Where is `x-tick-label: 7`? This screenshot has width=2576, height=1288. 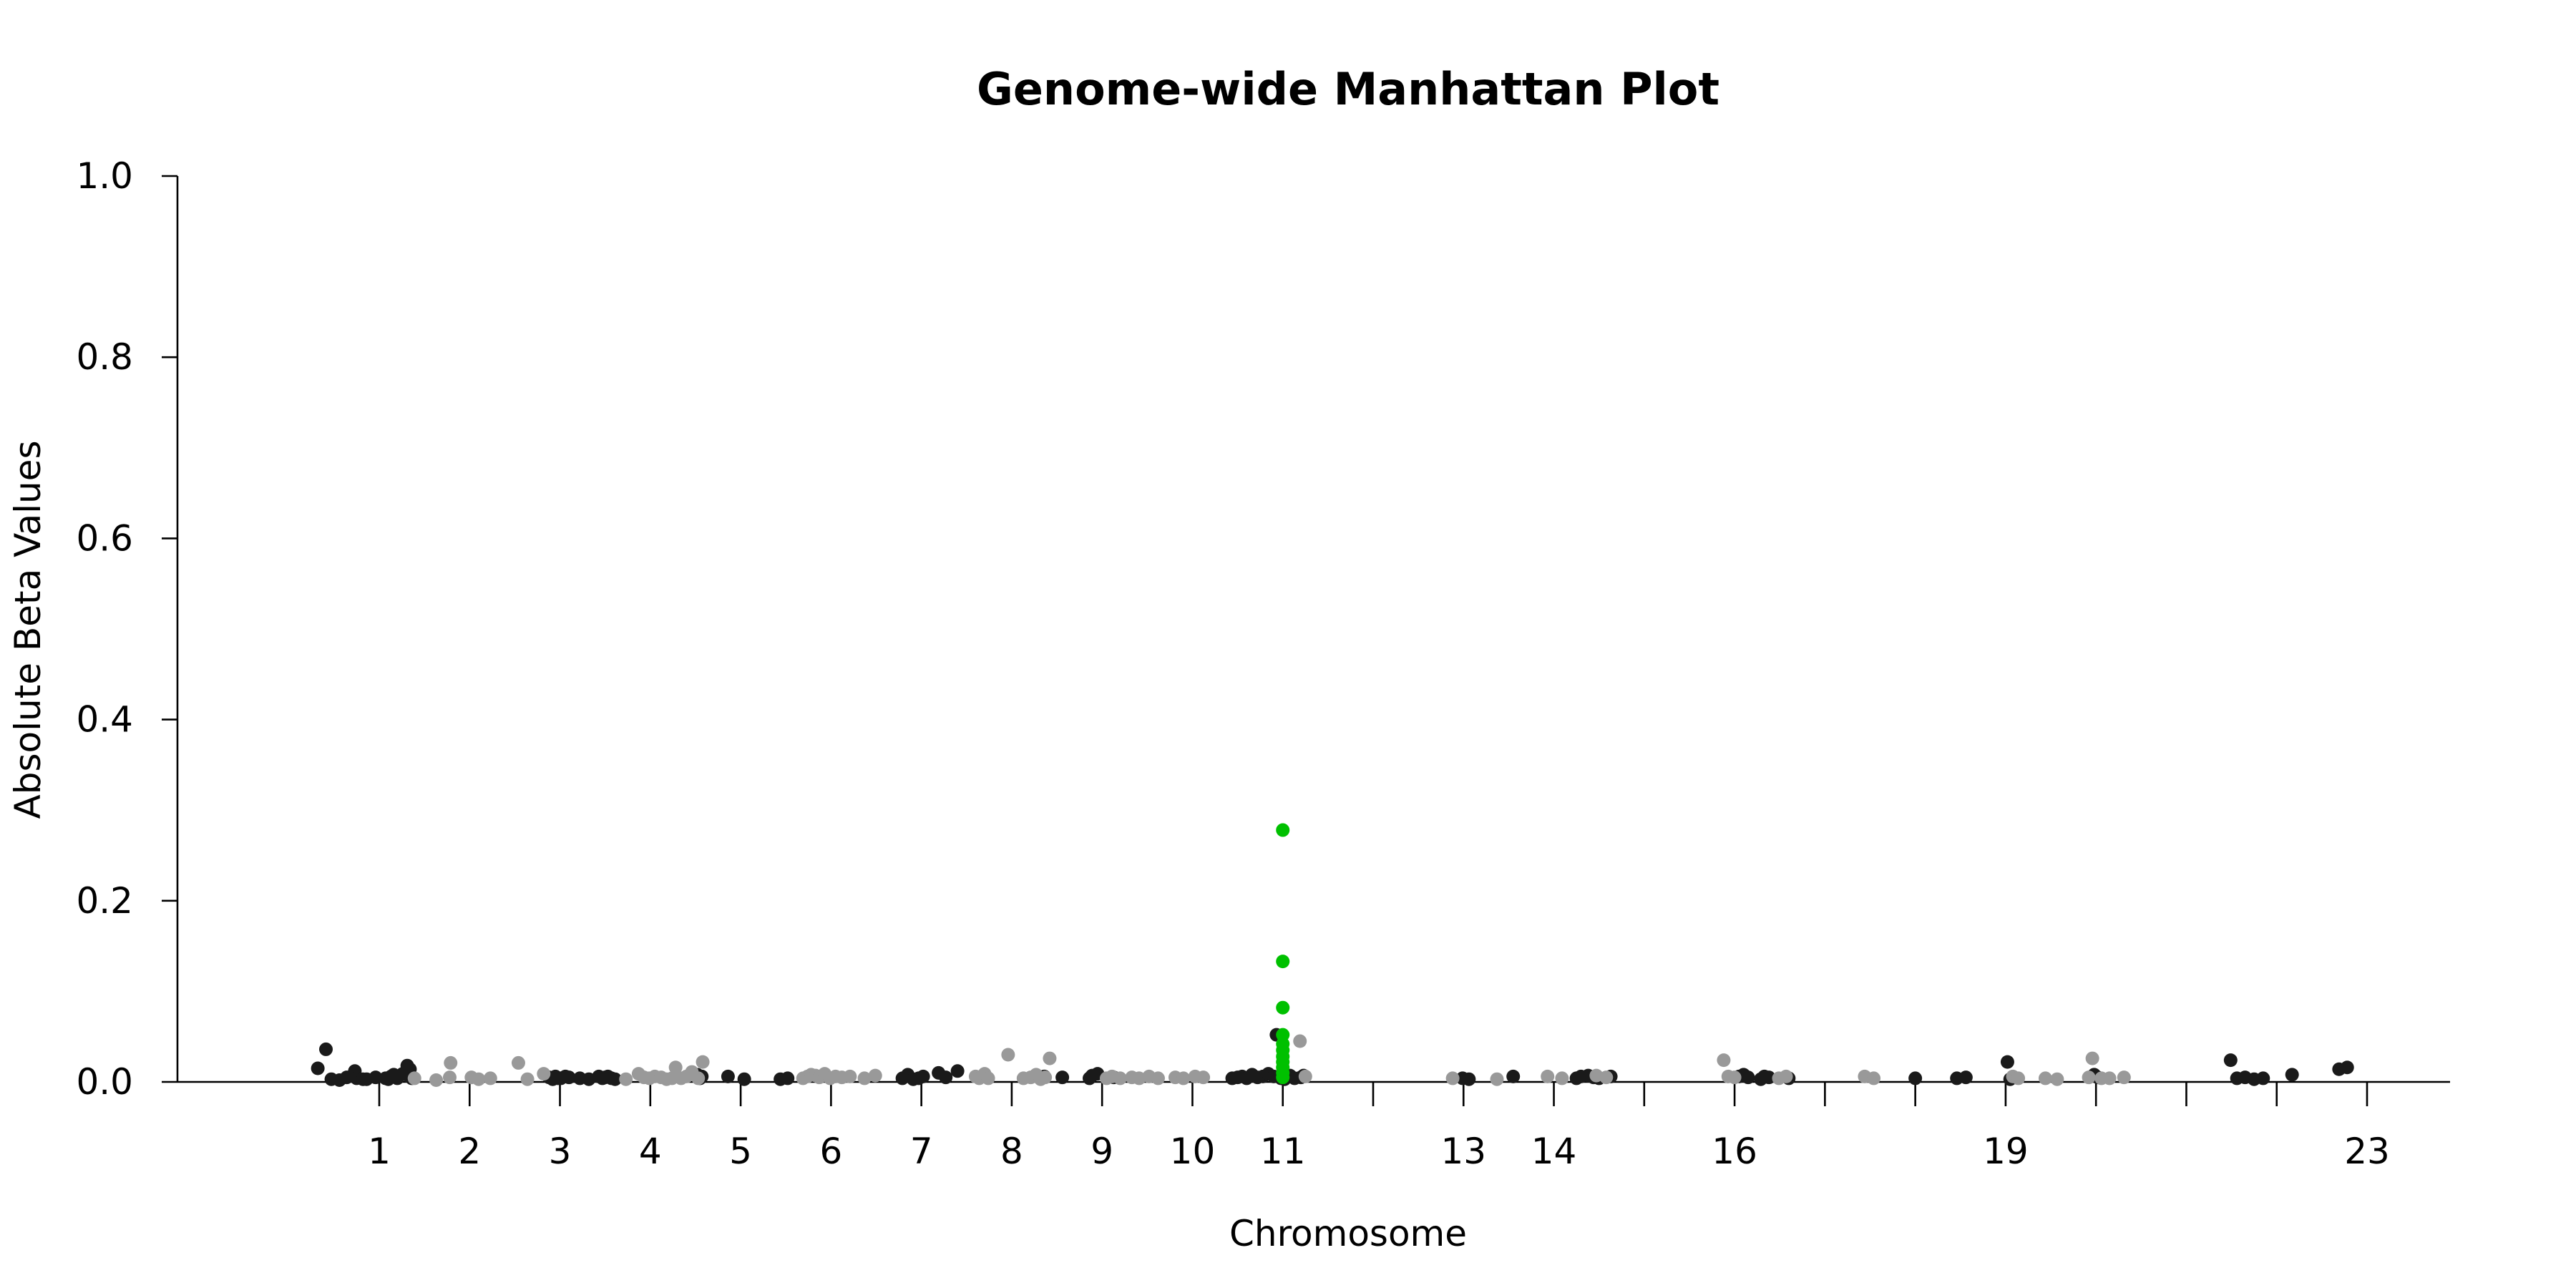 x-tick-label: 7 is located at coordinates (921, 1151).